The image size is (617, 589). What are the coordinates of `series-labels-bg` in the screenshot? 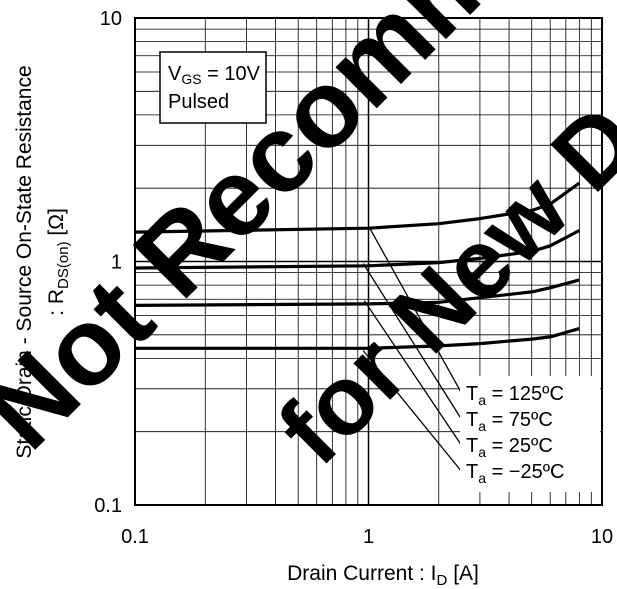 It's located at (530, 434).